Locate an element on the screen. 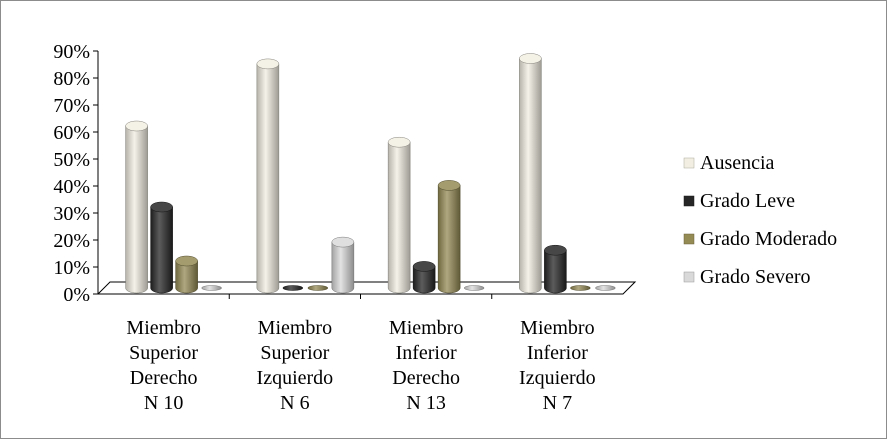 The width and height of the screenshot is (887, 440). x-category-label: Miembro Superior Derecho N 10 is located at coordinates (163, 365).